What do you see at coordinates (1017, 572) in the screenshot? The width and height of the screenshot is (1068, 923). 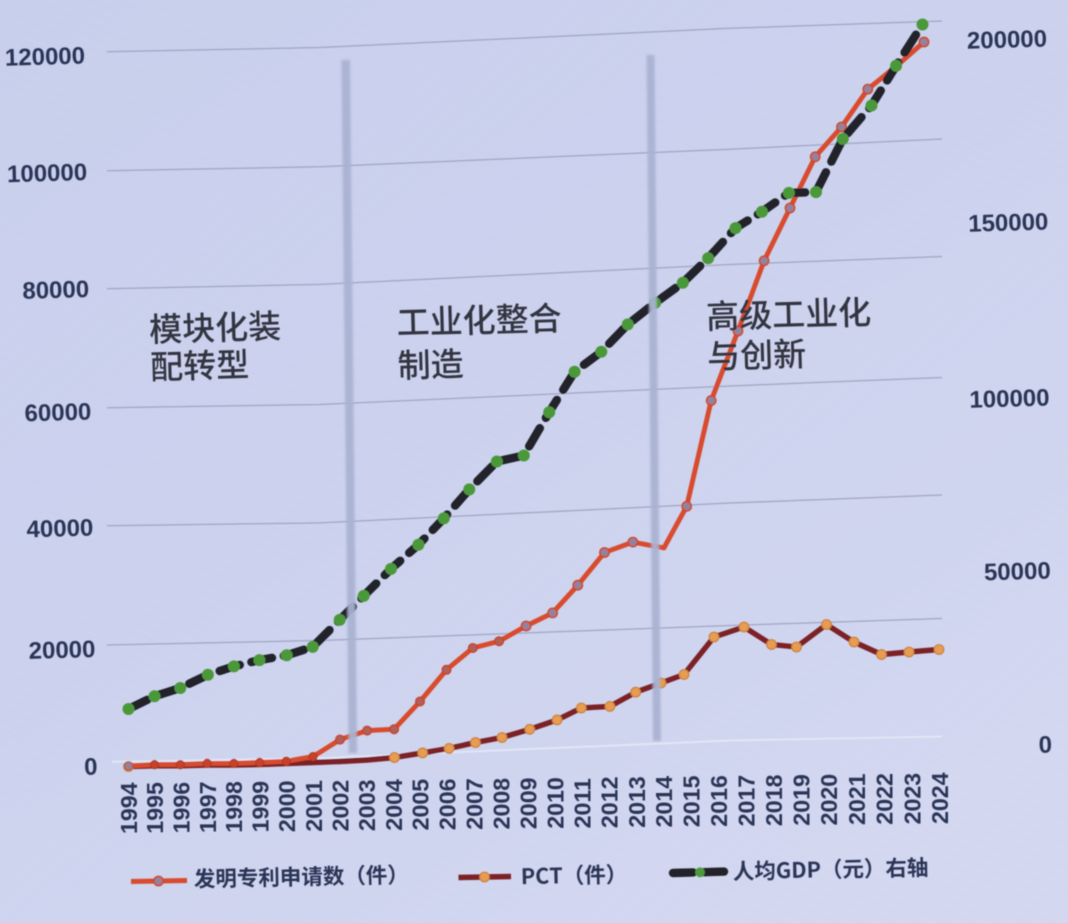 I see `svg-text: 50000` at bounding box center [1017, 572].